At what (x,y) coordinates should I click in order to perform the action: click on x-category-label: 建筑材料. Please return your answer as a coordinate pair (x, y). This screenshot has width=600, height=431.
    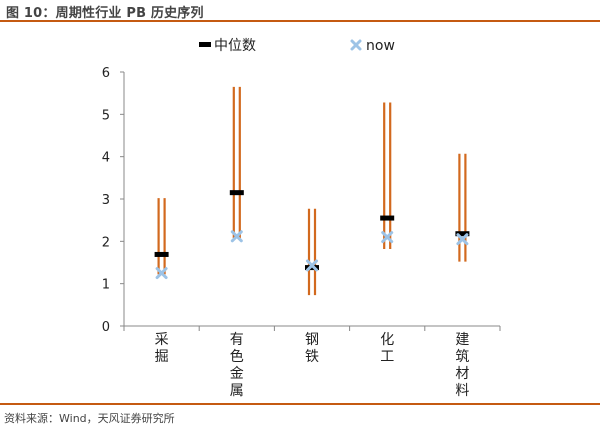
    Looking at the image, I should click on (462, 365).